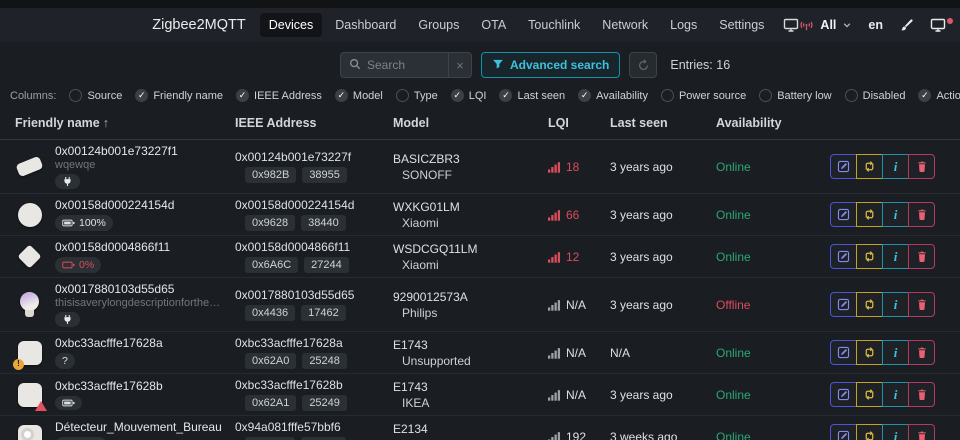 This screenshot has width=960, height=440. What do you see at coordinates (366, 25) in the screenshot?
I see `nav-item-dashboard: Dashboard` at bounding box center [366, 25].